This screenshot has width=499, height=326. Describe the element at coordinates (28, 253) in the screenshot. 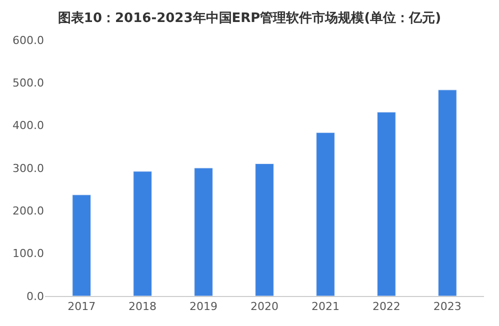

I see `y-tick-label: 100.0` at that location.